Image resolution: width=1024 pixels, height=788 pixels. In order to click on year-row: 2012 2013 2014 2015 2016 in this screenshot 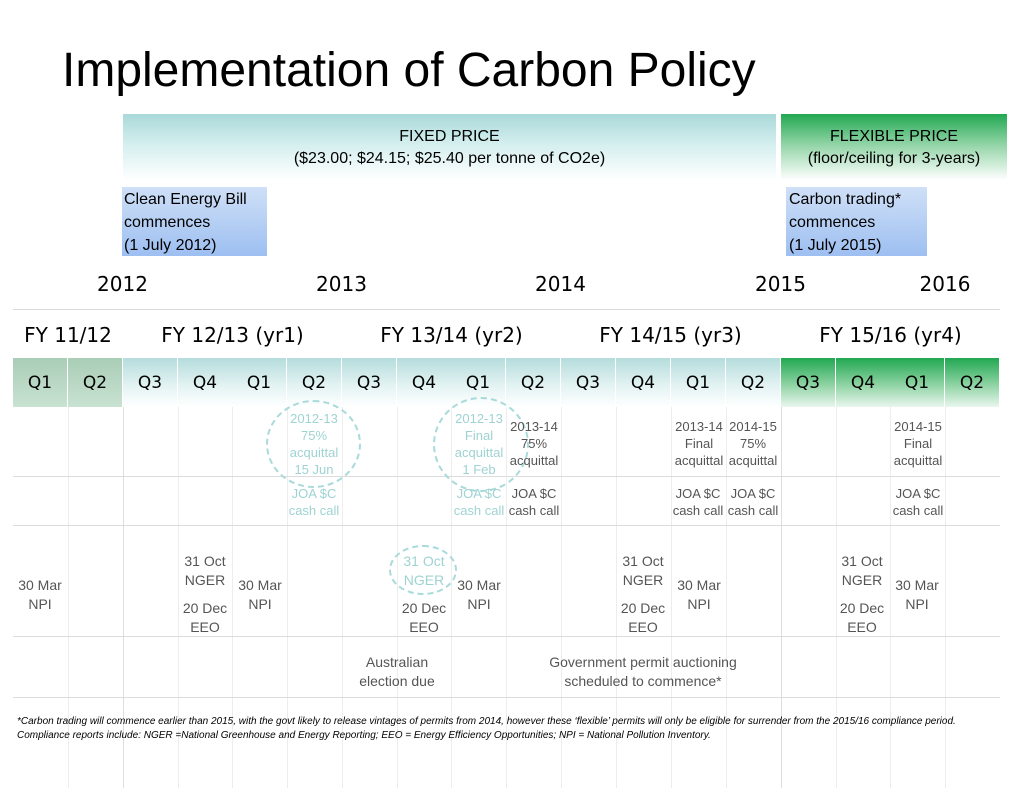, I will do `click(506, 284)`.